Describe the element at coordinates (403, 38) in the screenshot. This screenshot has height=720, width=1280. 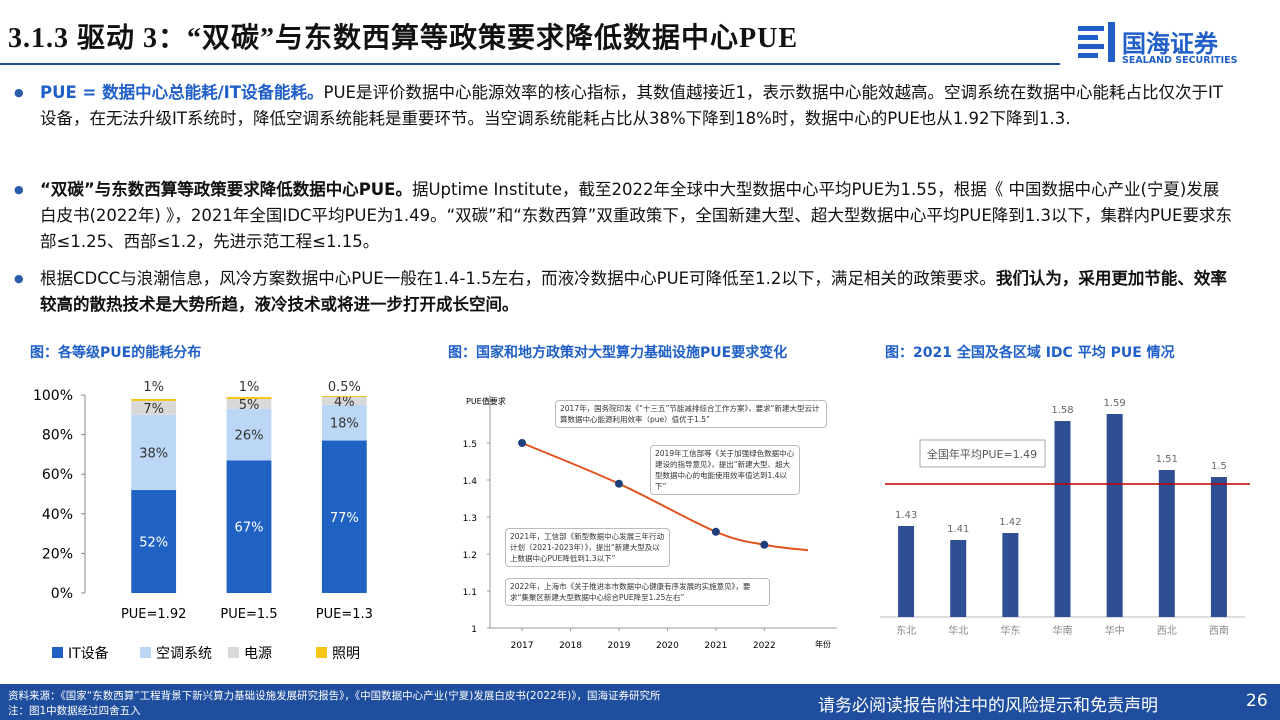
I see `title: 3.1.3 驱动 3：“双碳”与东数西算等政策要求降低数据中心PUE` at that location.